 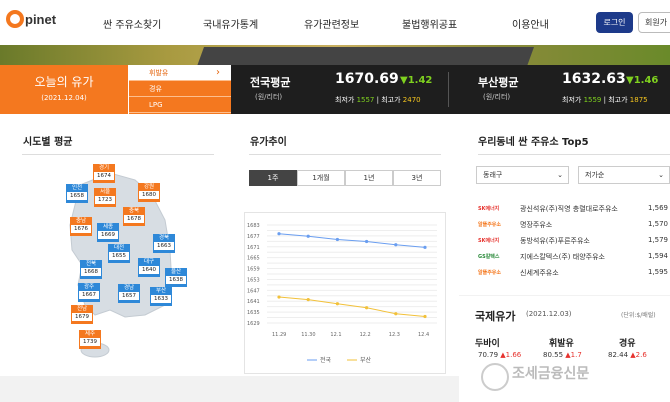 I want to click on region-name: 제주, so click(x=90, y=334).